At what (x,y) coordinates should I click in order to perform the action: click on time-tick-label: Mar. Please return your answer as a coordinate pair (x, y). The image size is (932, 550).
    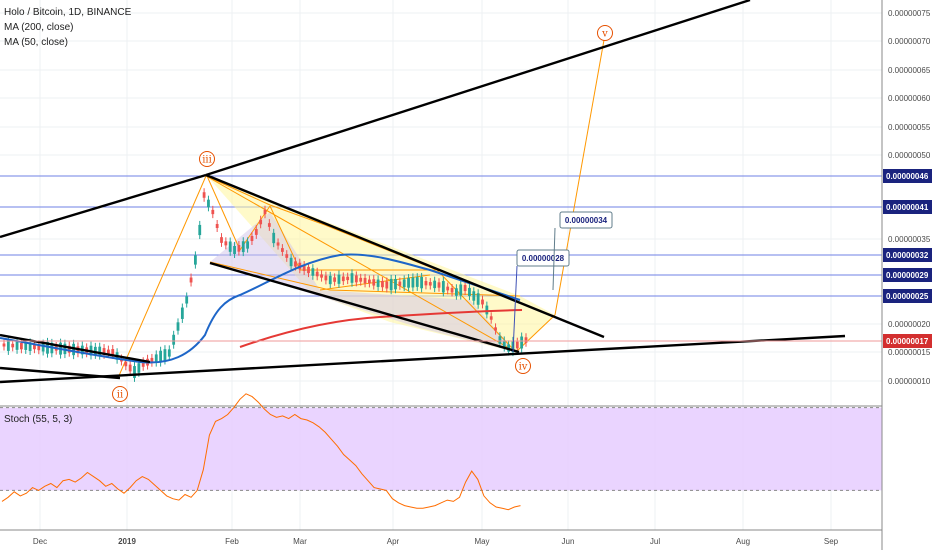
    Looking at the image, I should click on (300, 541).